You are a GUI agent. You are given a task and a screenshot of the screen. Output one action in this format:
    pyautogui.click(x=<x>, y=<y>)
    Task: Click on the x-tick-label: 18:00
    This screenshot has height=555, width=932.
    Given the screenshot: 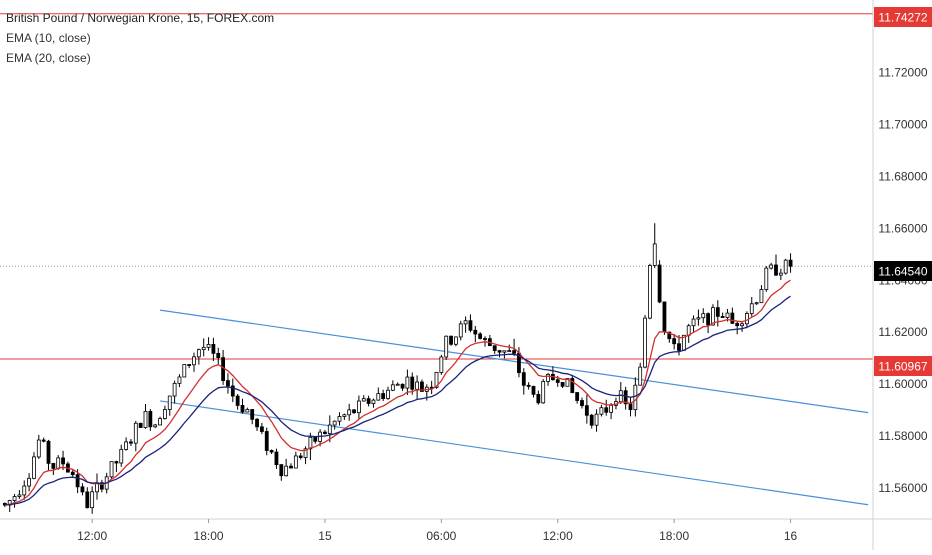 What is the action you would take?
    pyautogui.click(x=674, y=536)
    